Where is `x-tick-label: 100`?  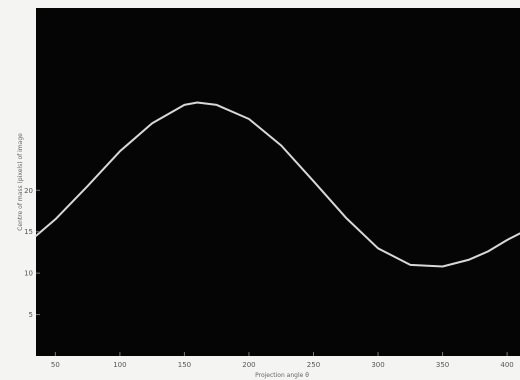 x-tick-label: 100 is located at coordinates (119, 365).